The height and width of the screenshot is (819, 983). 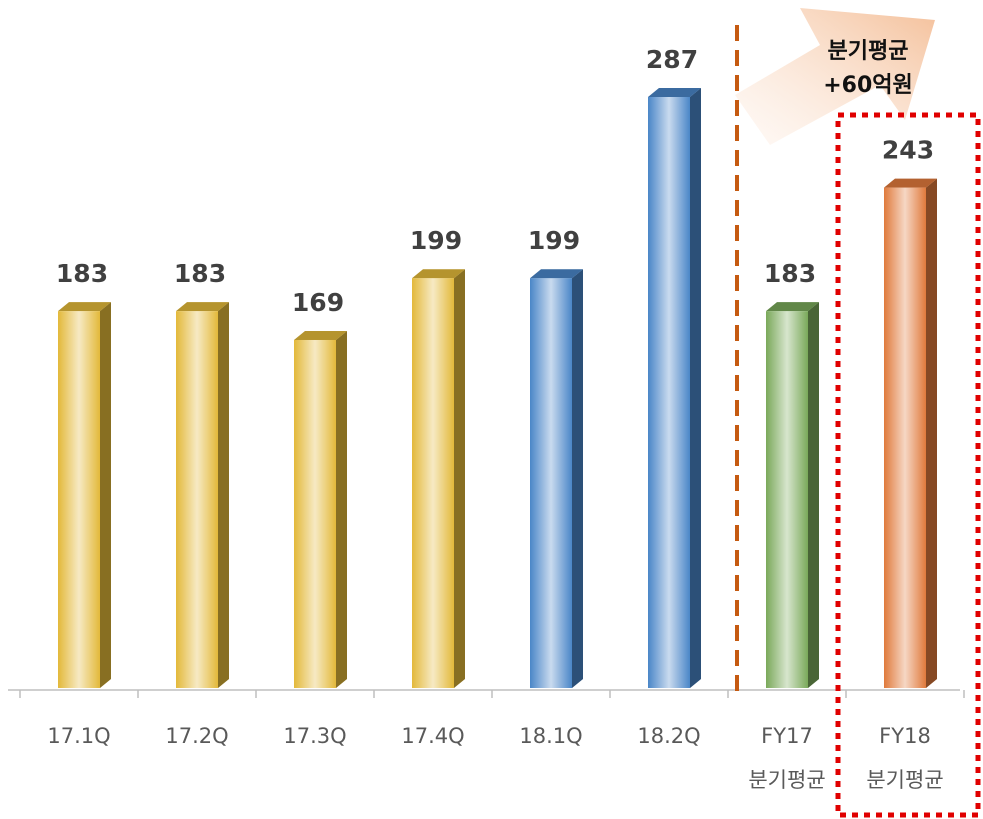 I want to click on annotation: +60억원, so click(x=868, y=85).